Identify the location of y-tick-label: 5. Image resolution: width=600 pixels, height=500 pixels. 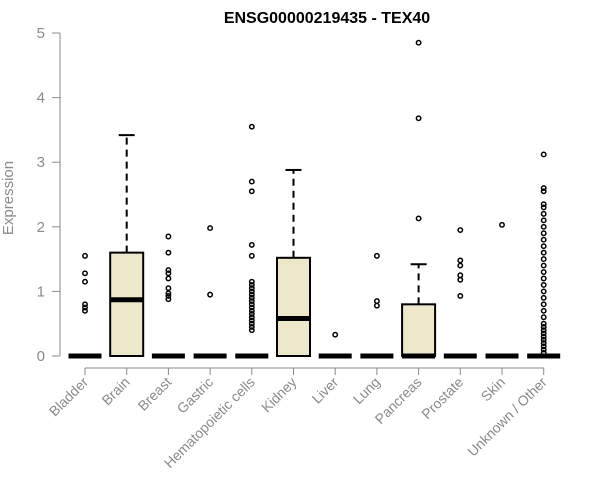
(41, 33).